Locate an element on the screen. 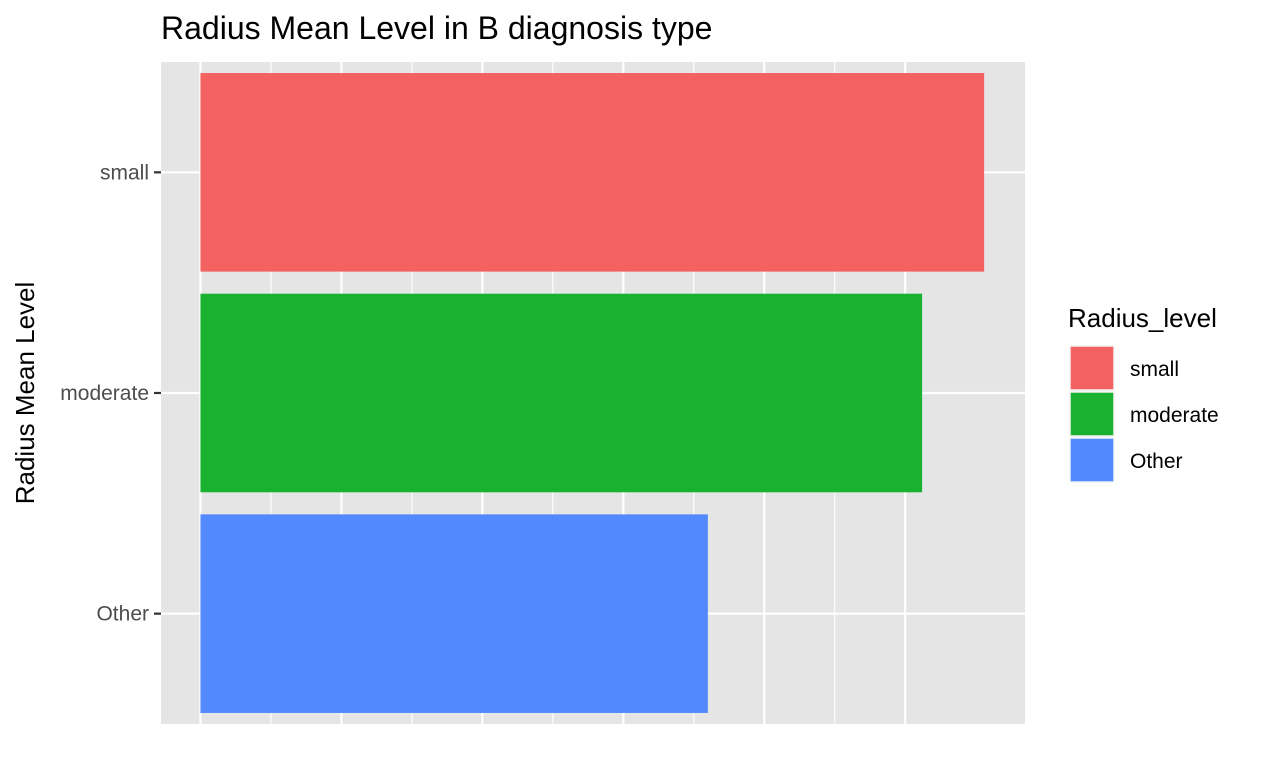 This screenshot has height=782, width=1266. legend-items: small moderate Other is located at coordinates (1144, 414).